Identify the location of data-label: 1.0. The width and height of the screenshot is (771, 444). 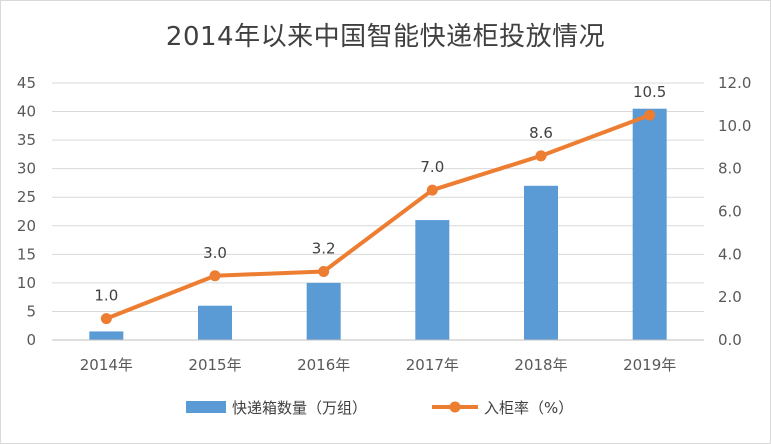
(106, 296).